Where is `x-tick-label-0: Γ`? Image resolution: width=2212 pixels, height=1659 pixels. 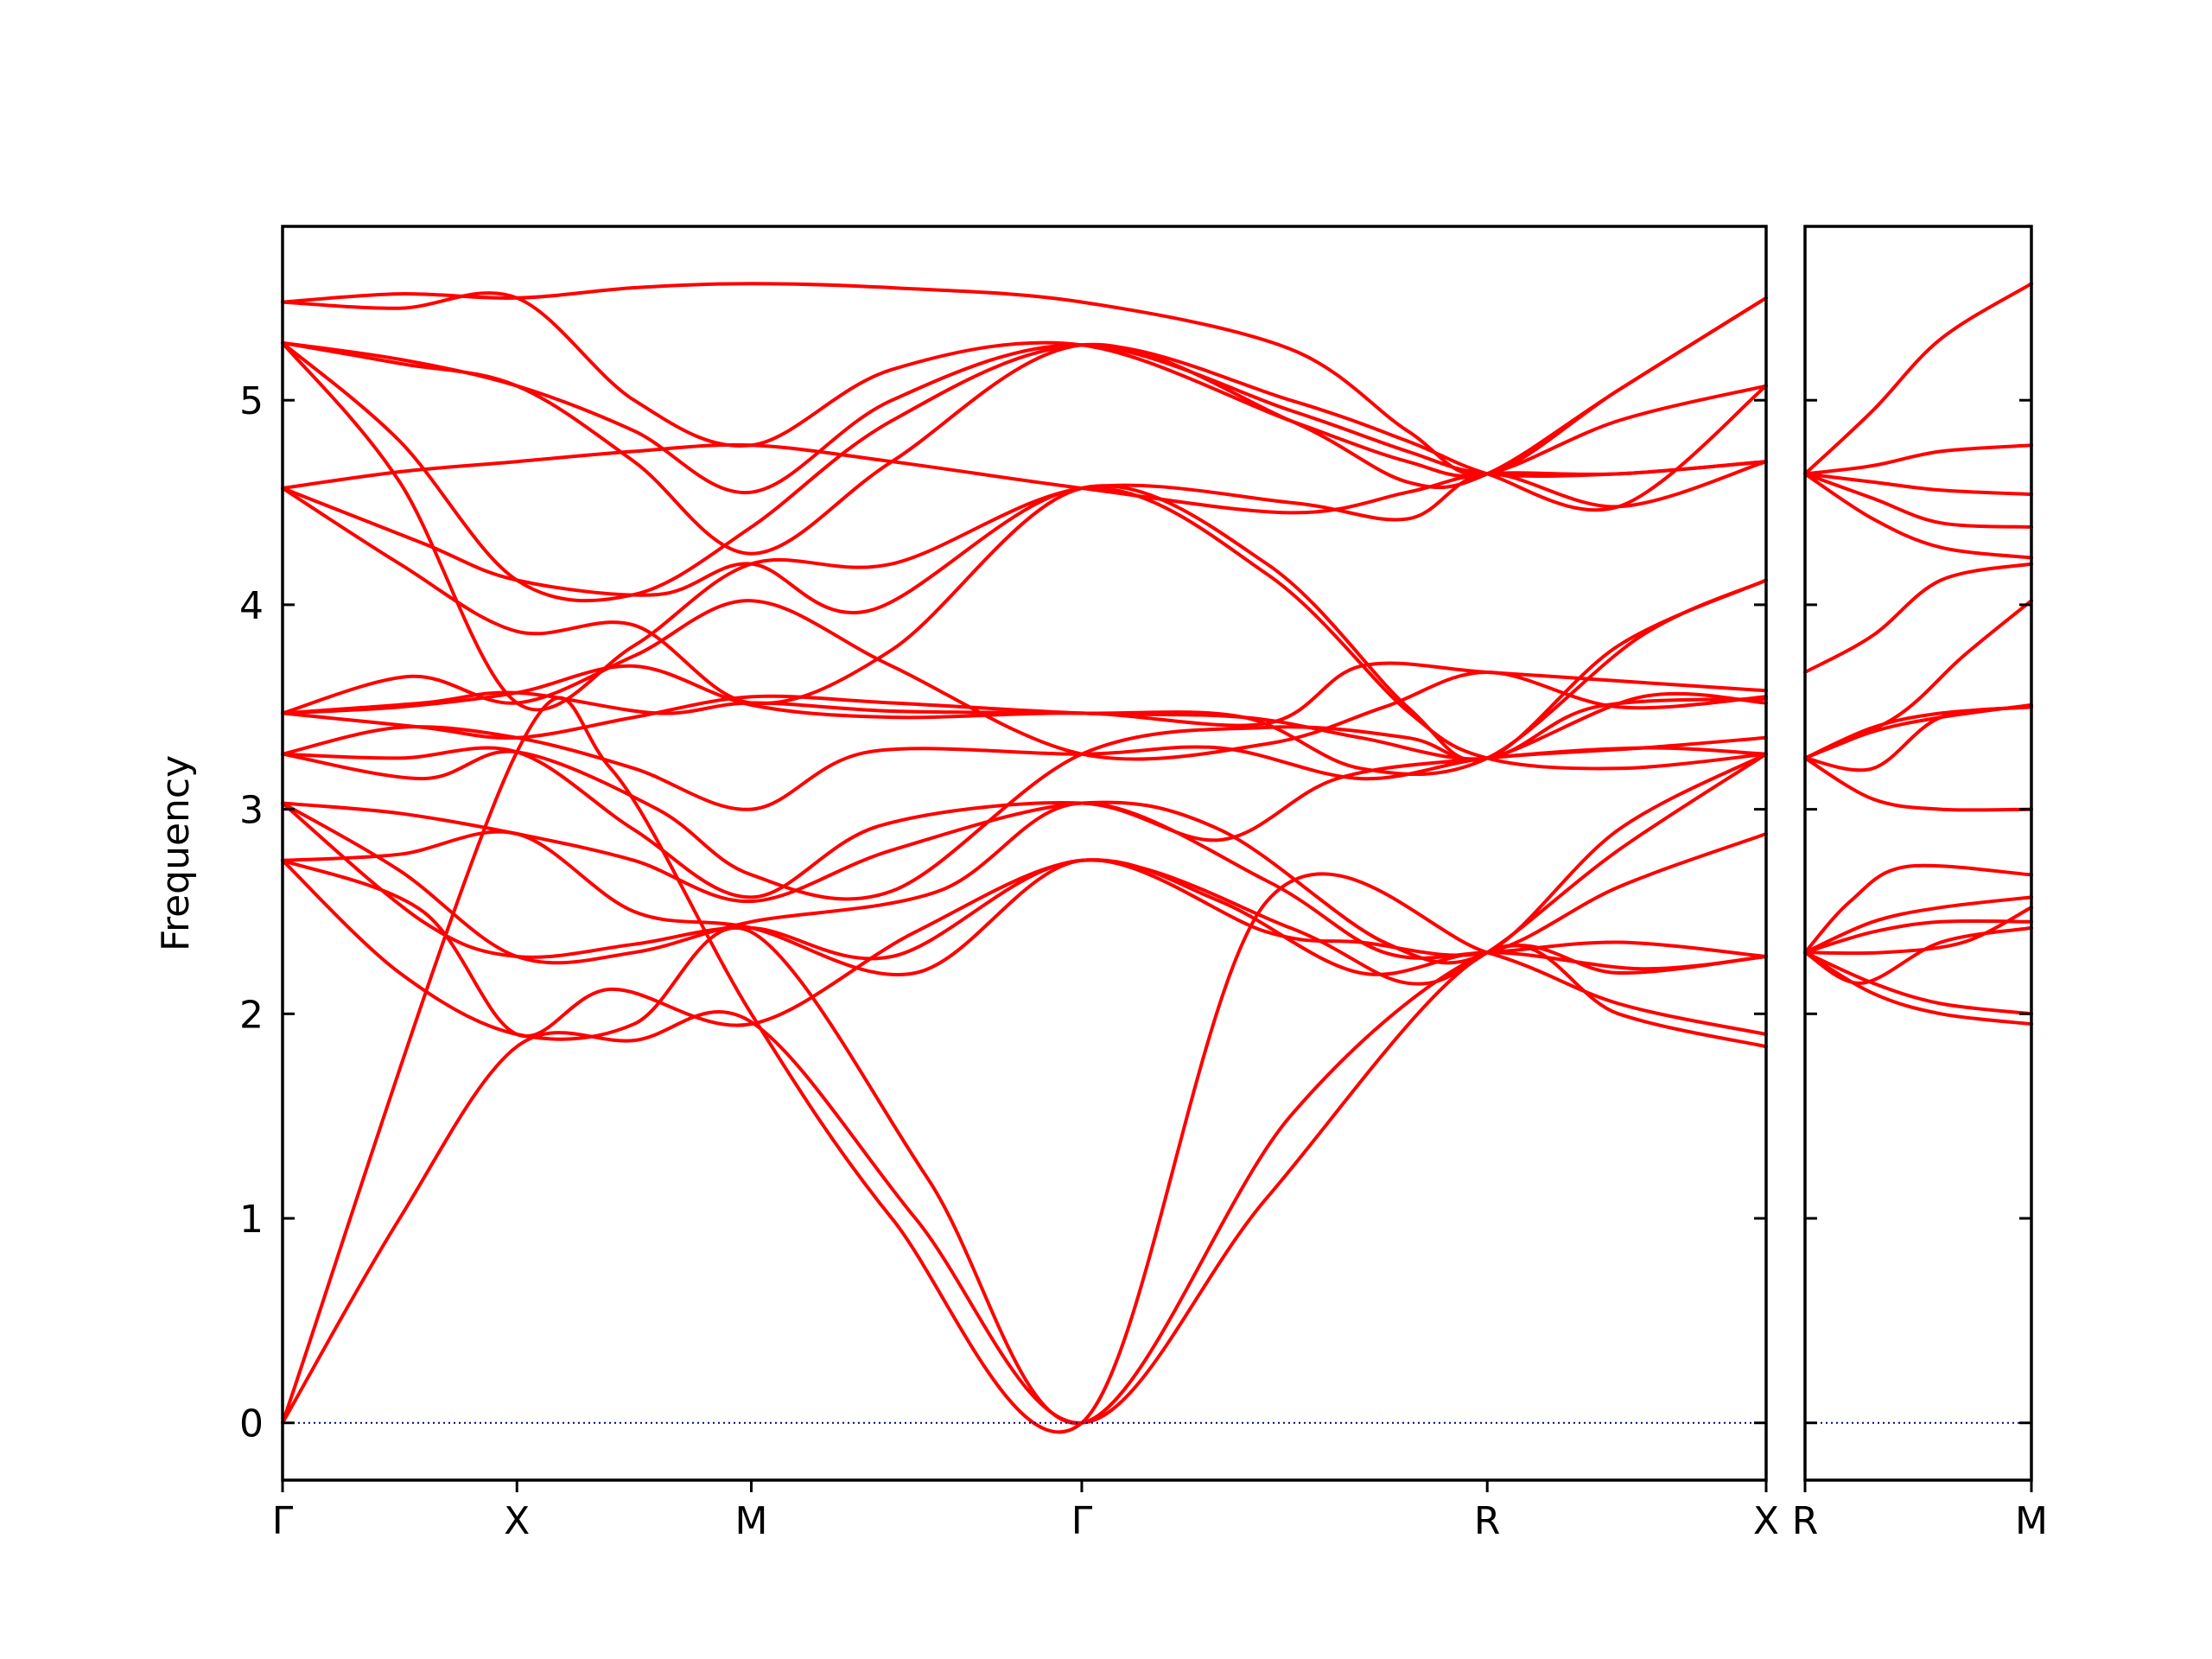
x-tick-label-0: Γ is located at coordinates (283, 1521).